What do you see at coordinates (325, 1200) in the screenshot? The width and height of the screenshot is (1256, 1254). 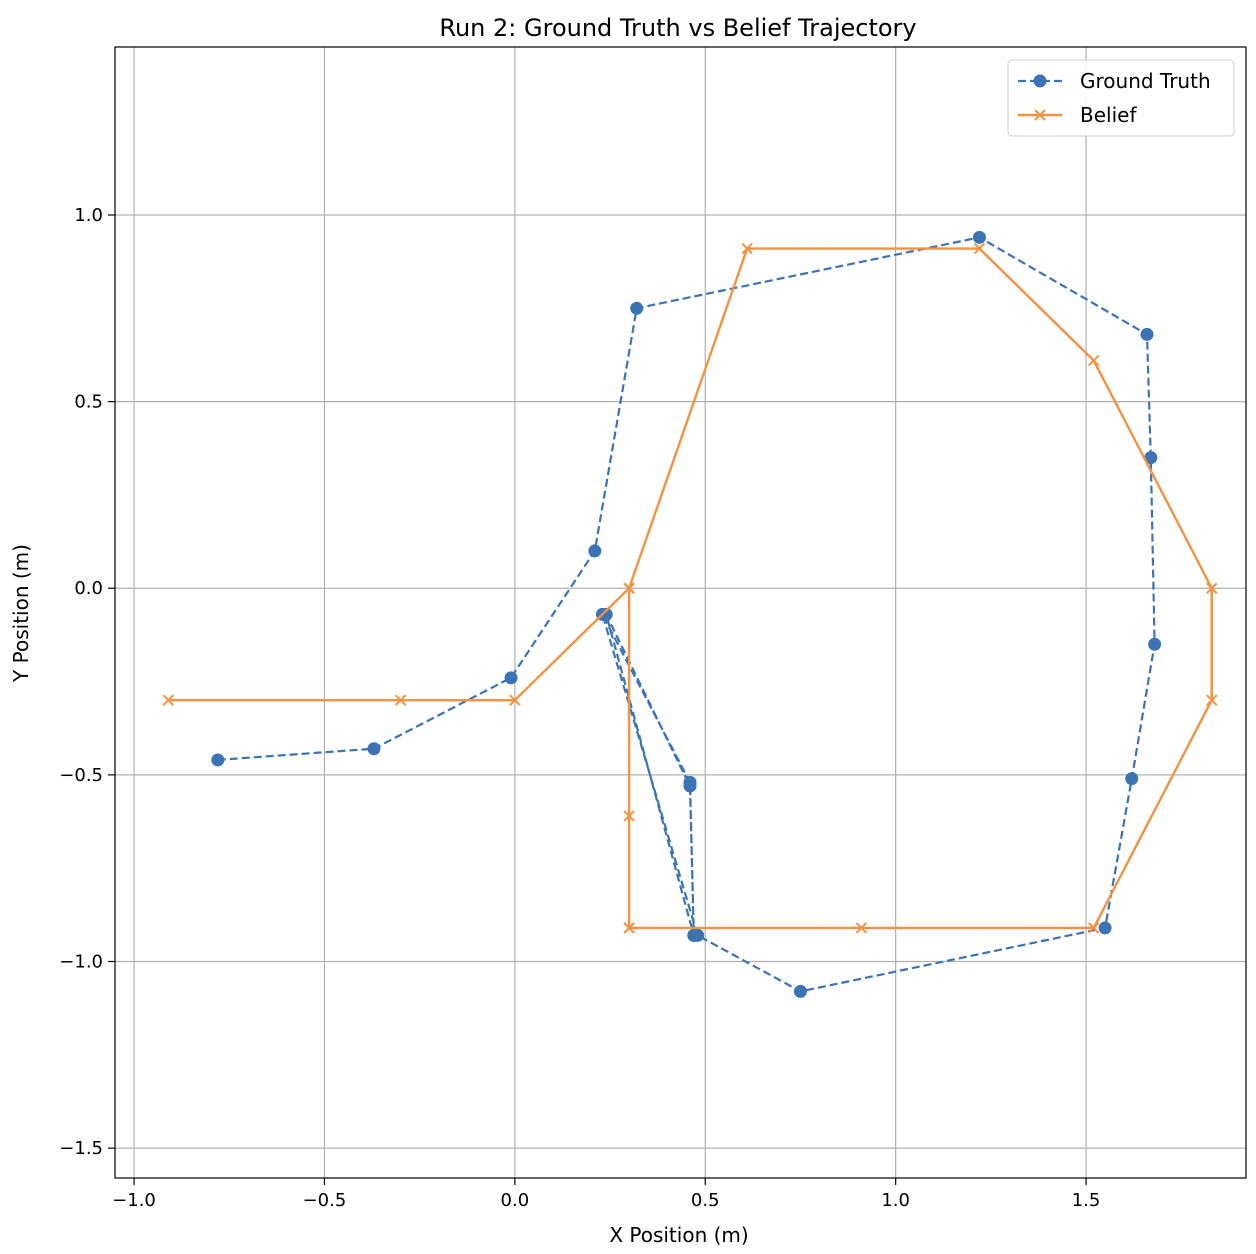 I see `x-tick-label: −0.5` at bounding box center [325, 1200].